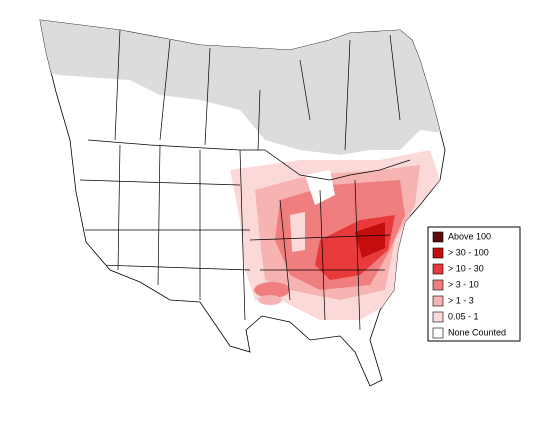 The image size is (553, 427). What do you see at coordinates (469, 236) in the screenshot?
I see `legend-label: Above 100` at bounding box center [469, 236].